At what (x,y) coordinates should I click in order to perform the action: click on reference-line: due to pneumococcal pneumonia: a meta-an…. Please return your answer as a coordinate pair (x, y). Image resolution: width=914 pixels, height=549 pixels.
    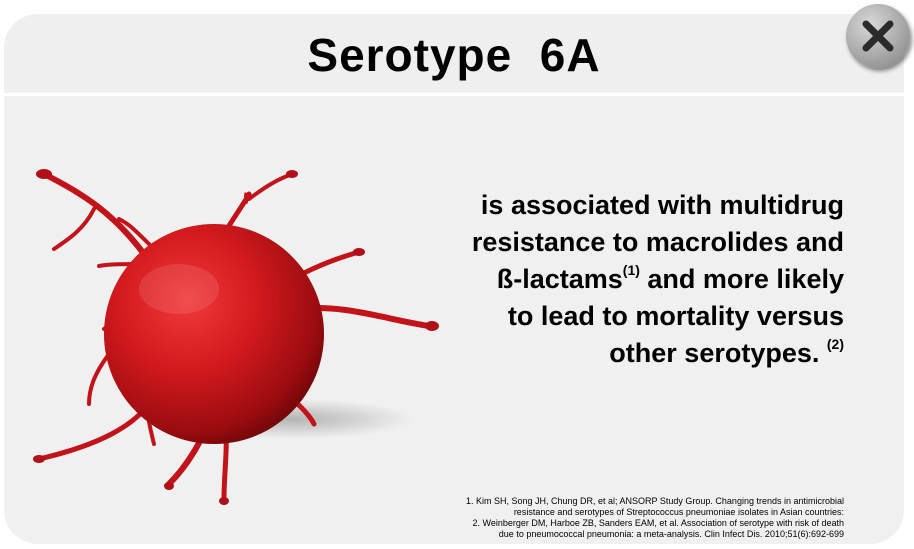
    Looking at the image, I should click on (671, 534).